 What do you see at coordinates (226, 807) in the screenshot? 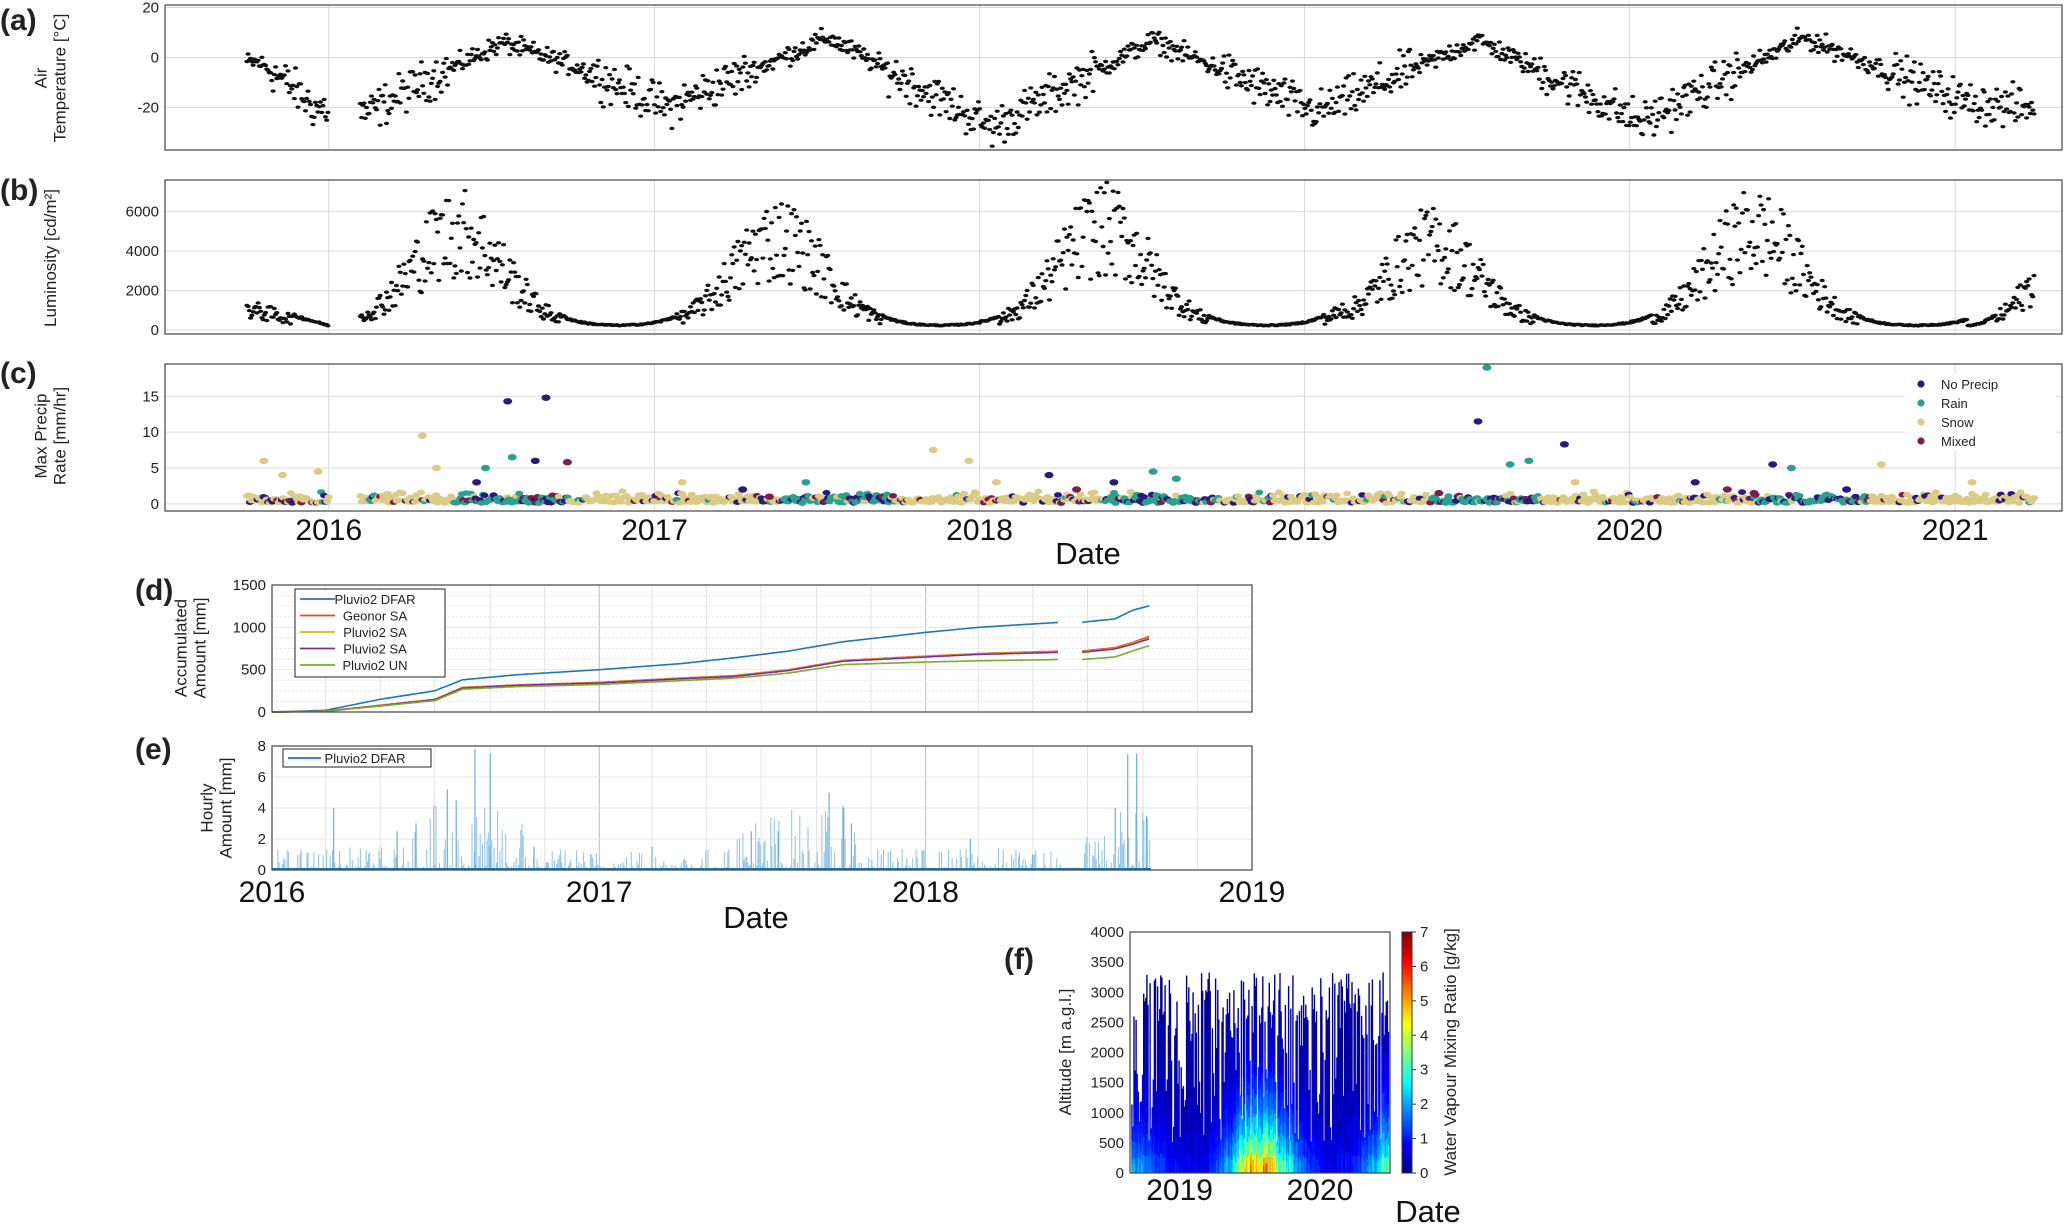
I see `y-axis-label: Amount [mm]` at bounding box center [226, 807].